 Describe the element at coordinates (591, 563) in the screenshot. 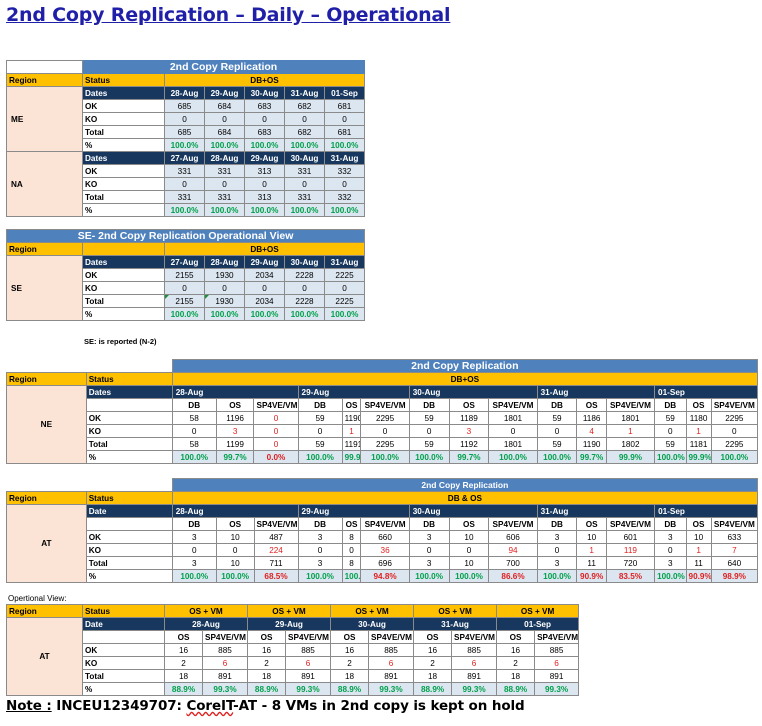

I see `value-cell: 11` at that location.